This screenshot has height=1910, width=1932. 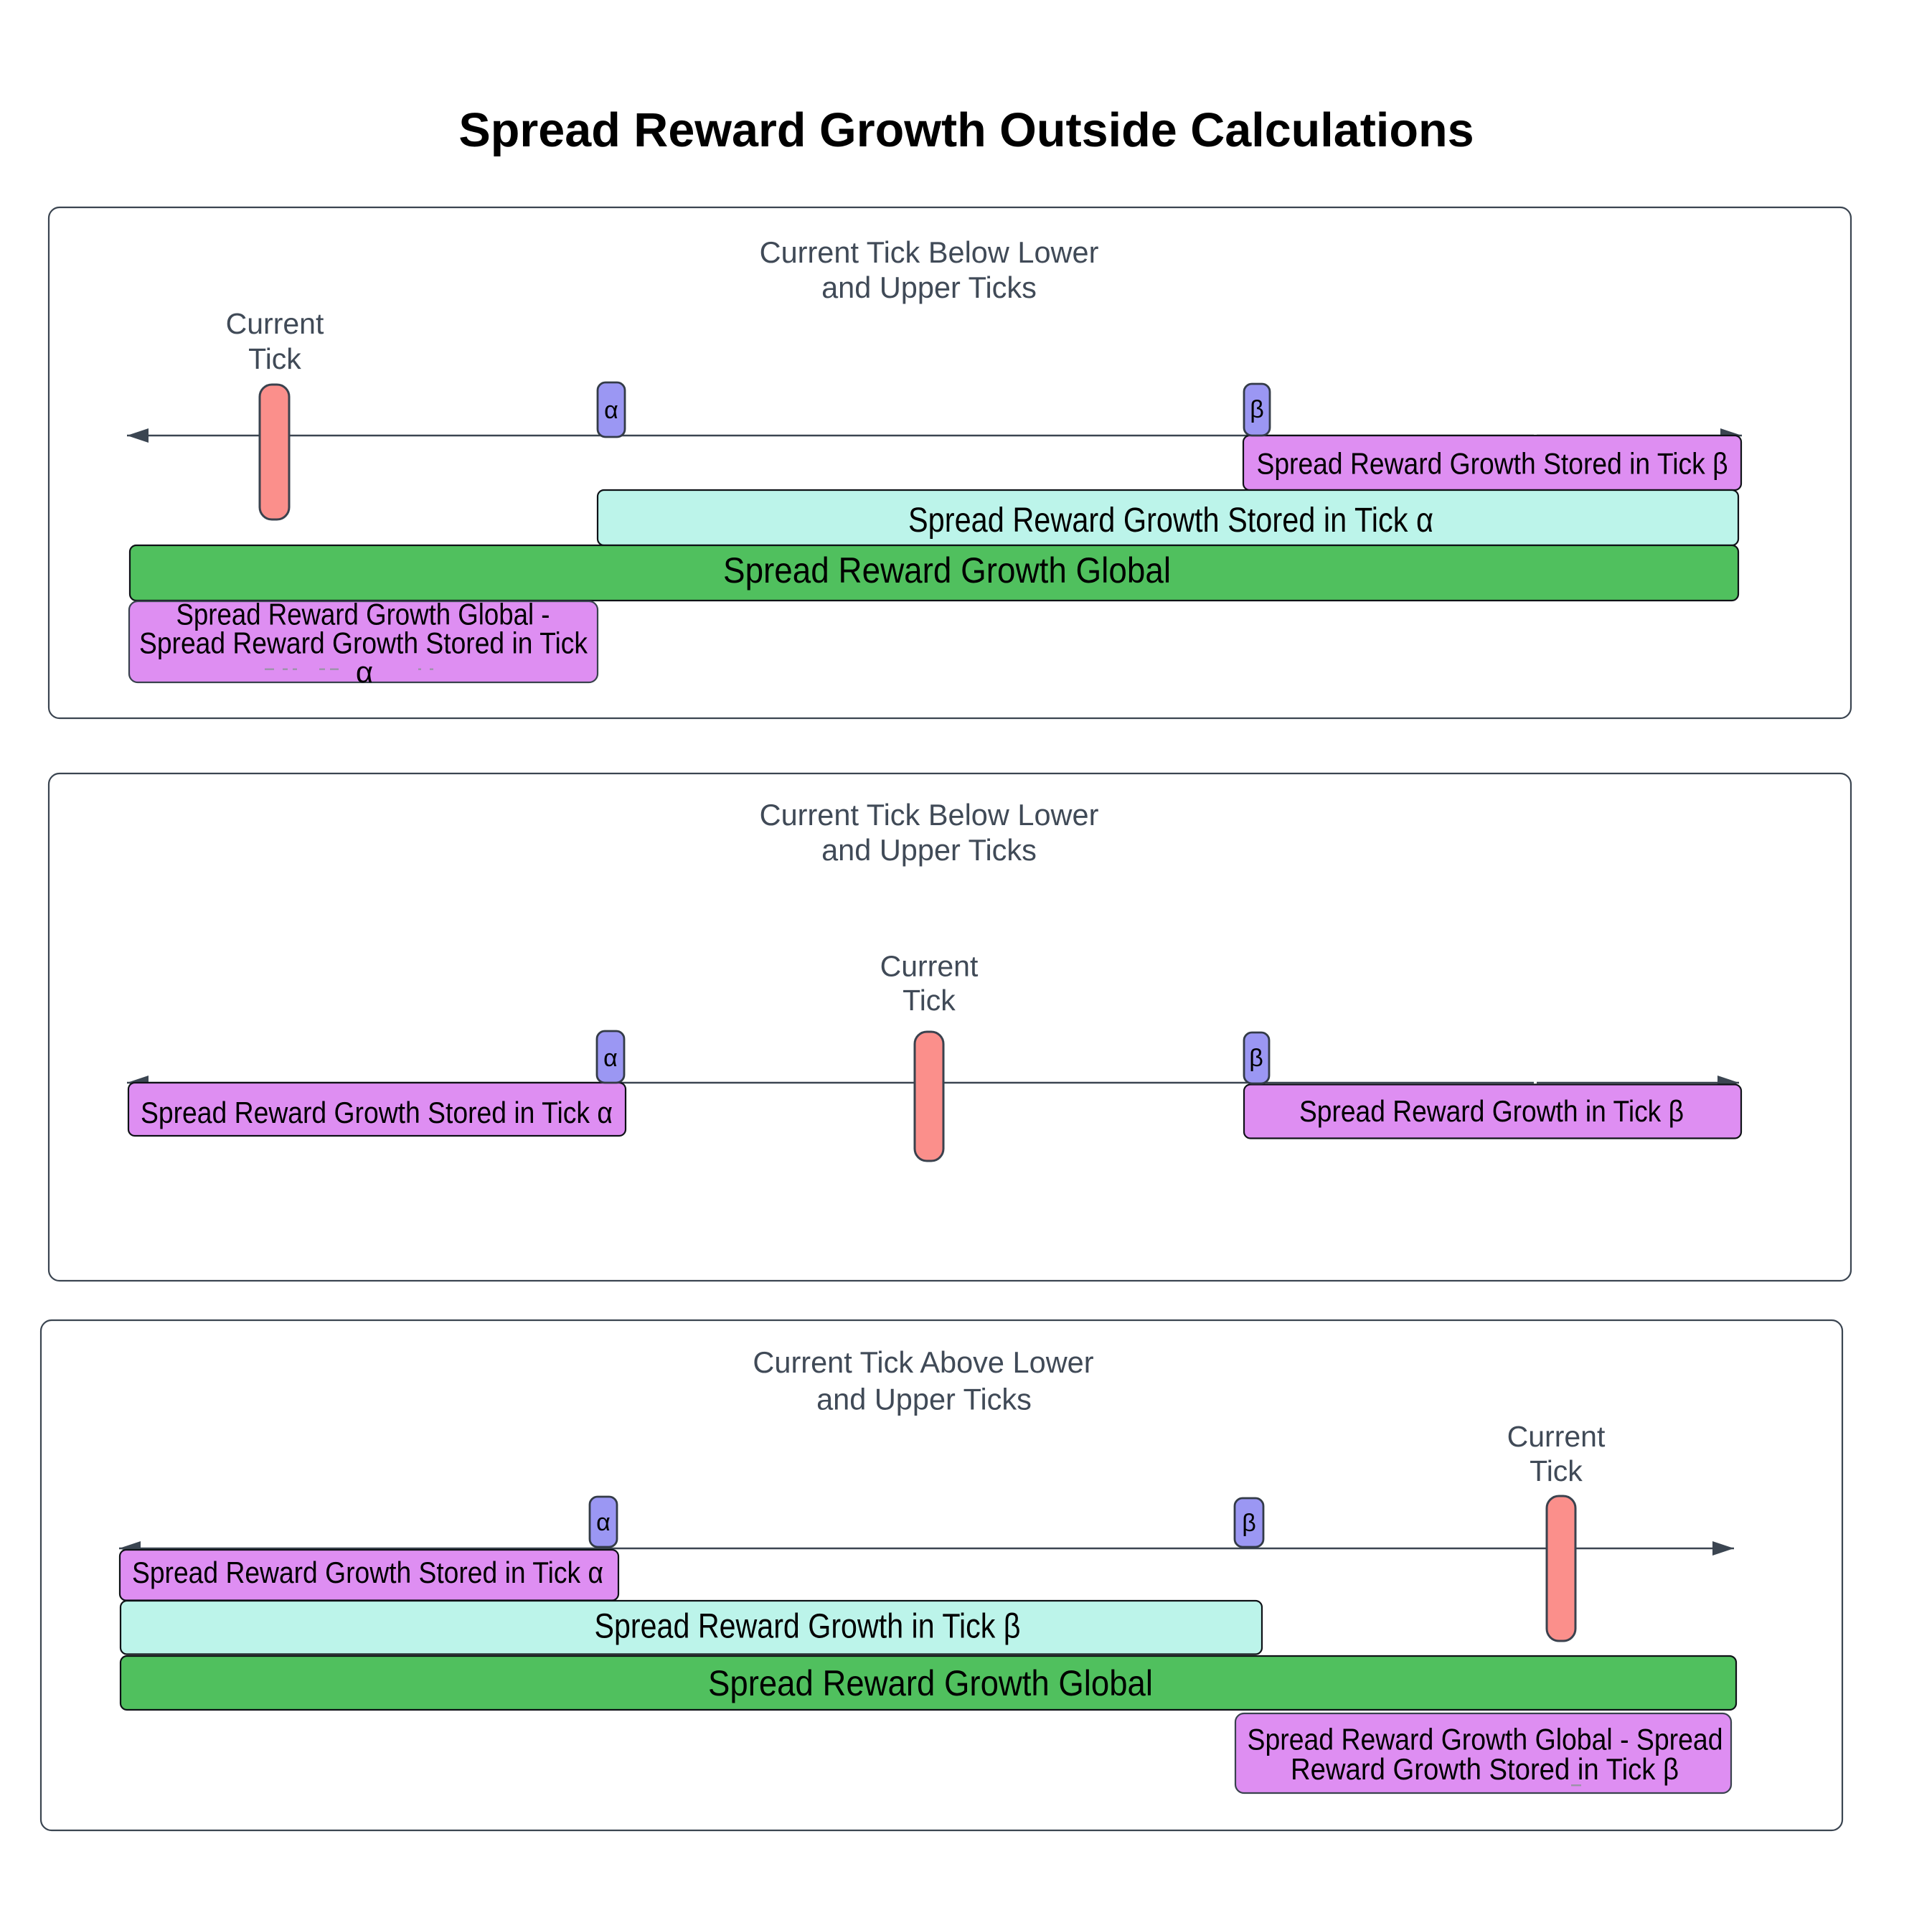 I want to click on svg-text:Spread Reward Growth Stored in: Spread Reward Growth Stored in Tick β, so click(x=1493, y=464).